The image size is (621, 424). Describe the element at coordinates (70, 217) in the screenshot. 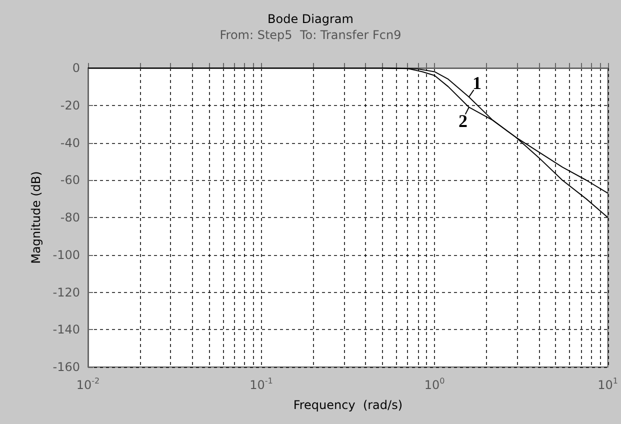

I see `y-tick-label: -80` at that location.